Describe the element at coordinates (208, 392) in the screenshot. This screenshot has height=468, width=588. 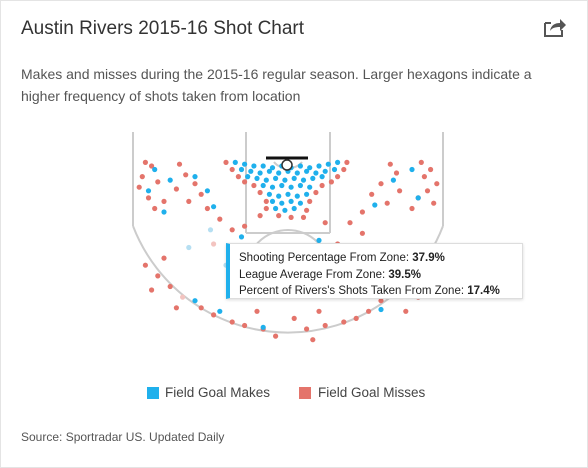
I see `legend-item-makes: Field Goal Makes` at that location.